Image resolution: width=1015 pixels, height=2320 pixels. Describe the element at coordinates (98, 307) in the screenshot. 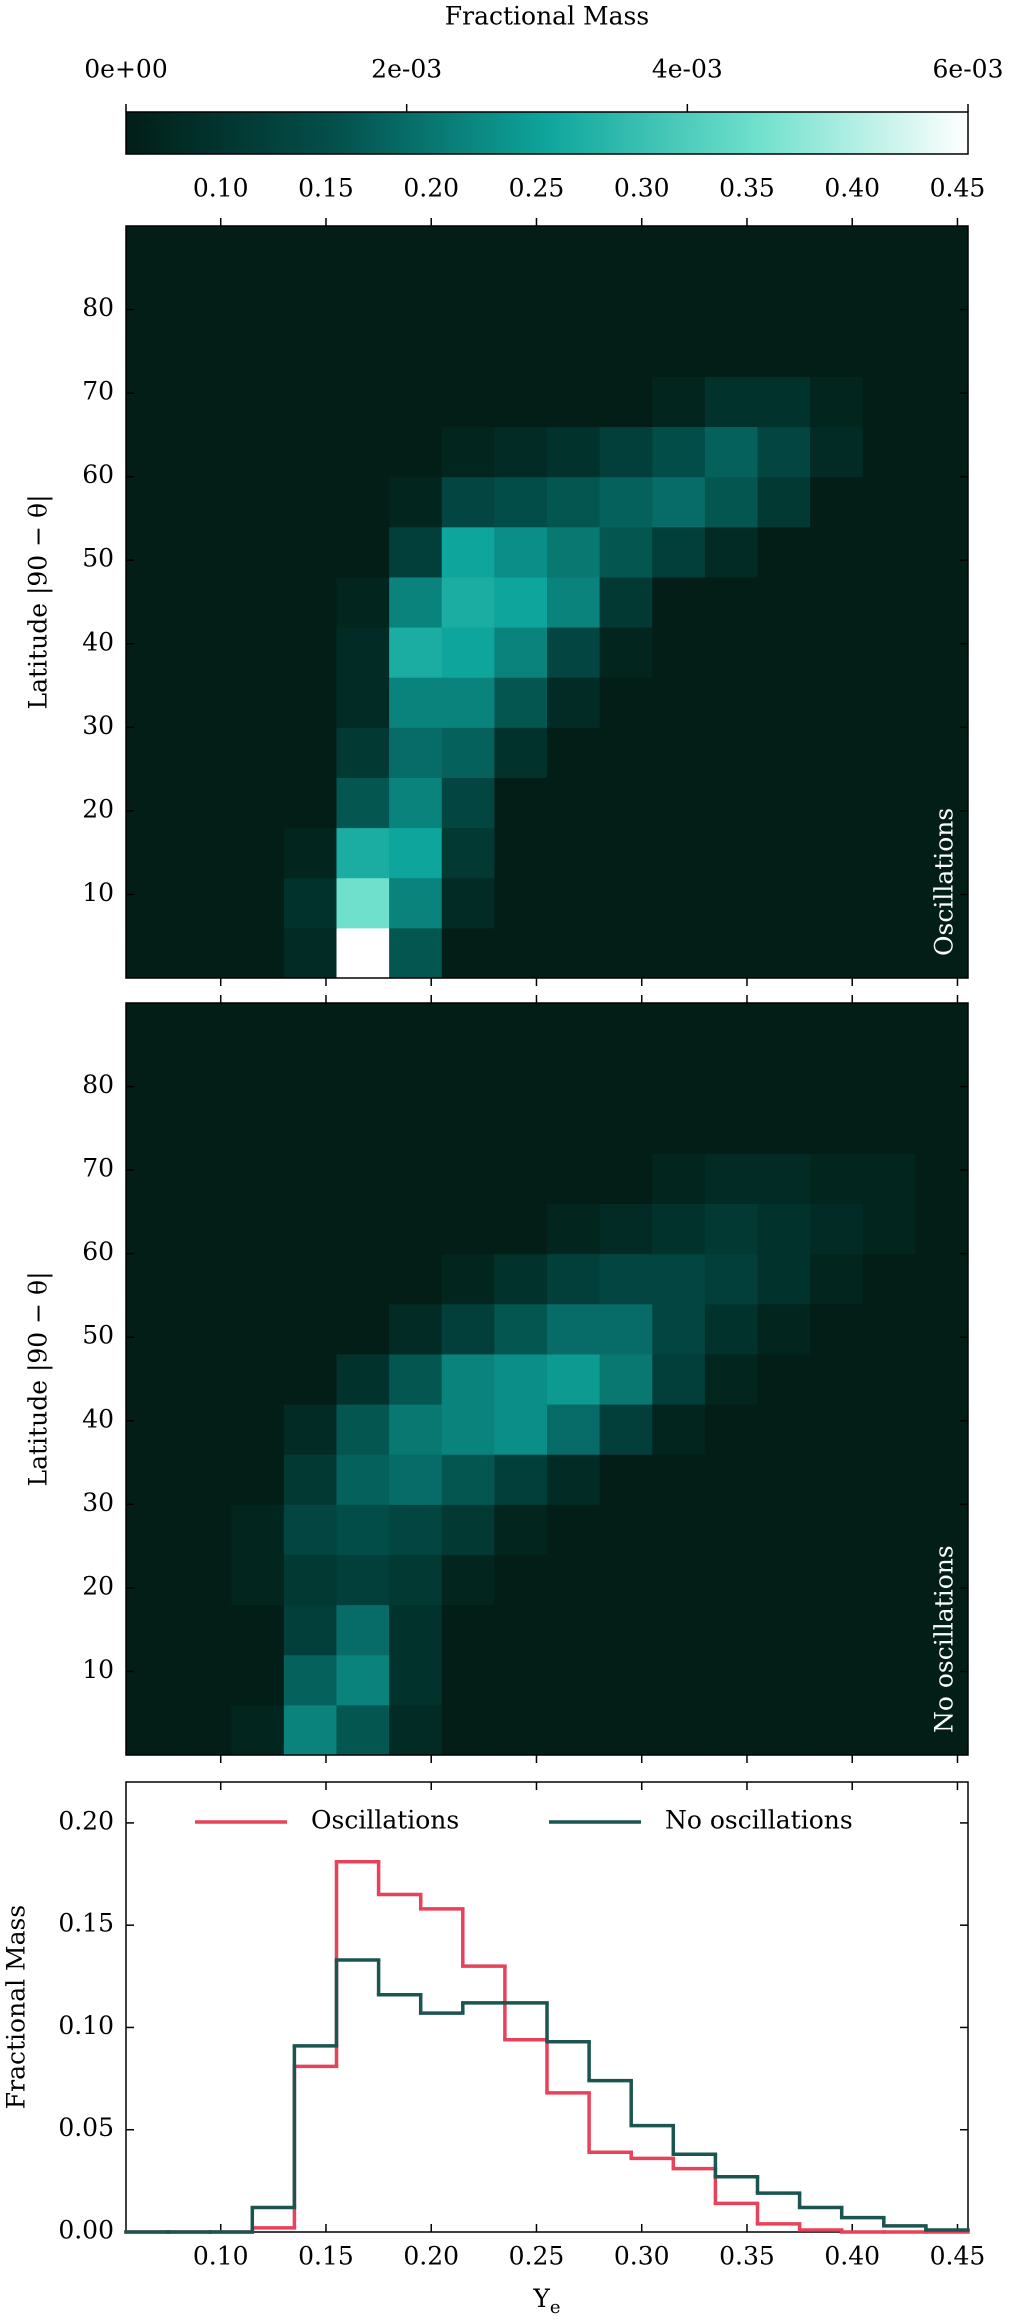

I see `y-tick-label: 80` at that location.